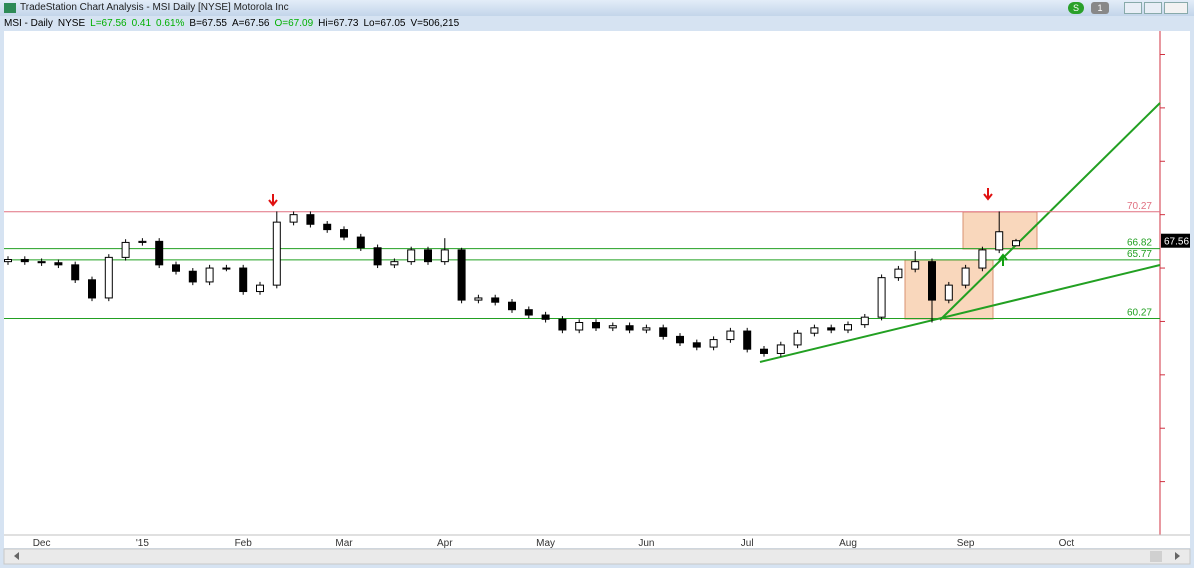 The width and height of the screenshot is (1194, 568). What do you see at coordinates (344, 543) in the screenshot?
I see `x-tick-label: Mar` at bounding box center [344, 543].